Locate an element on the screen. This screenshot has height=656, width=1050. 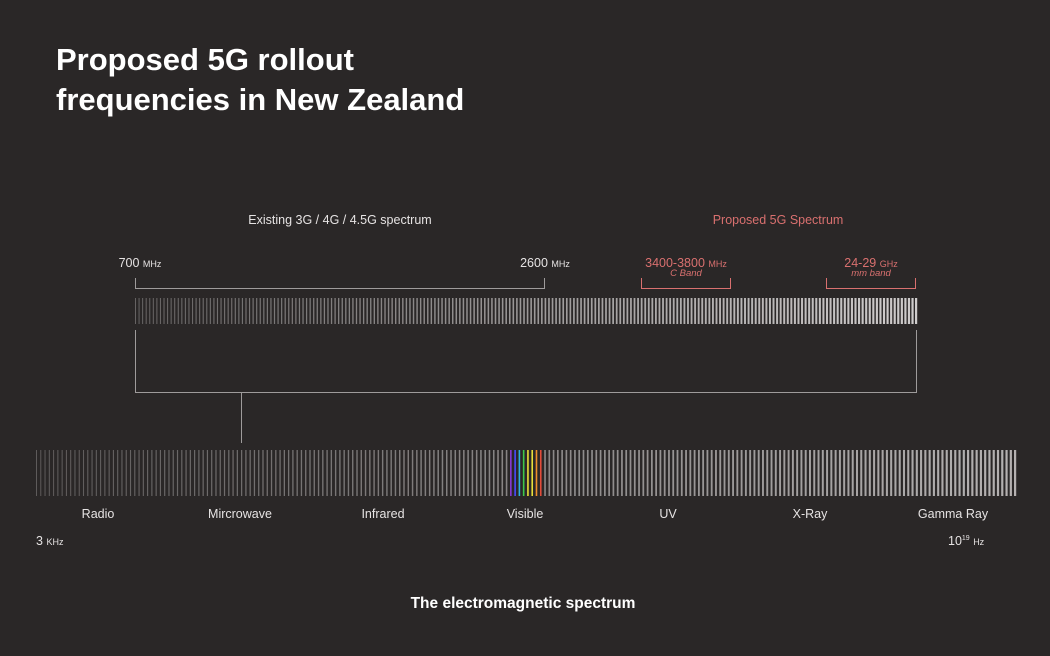
region-label-radio: Radio is located at coordinates (98, 514).